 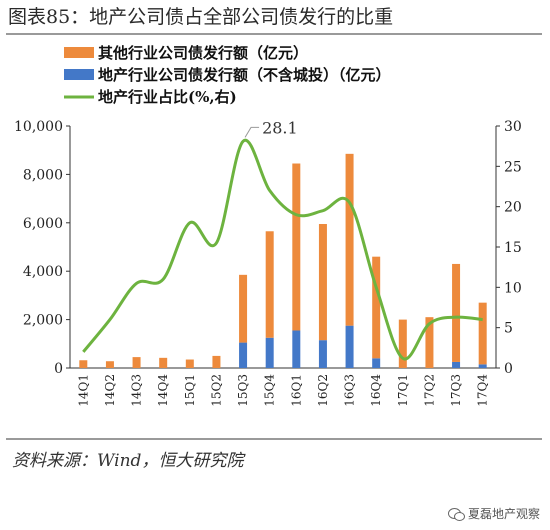 I want to click on x-tick-label: 14Q3, so click(x=137, y=390).